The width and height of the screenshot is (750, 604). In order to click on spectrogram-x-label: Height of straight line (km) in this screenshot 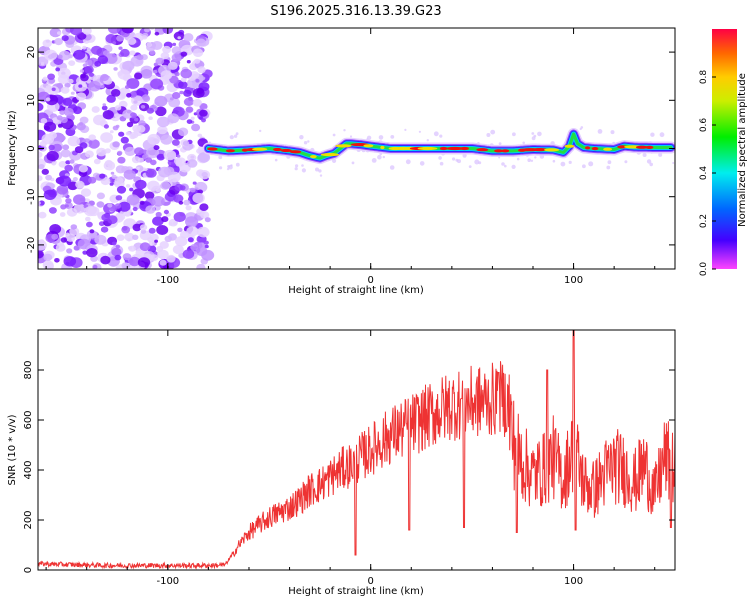, I will do `click(356, 290)`.